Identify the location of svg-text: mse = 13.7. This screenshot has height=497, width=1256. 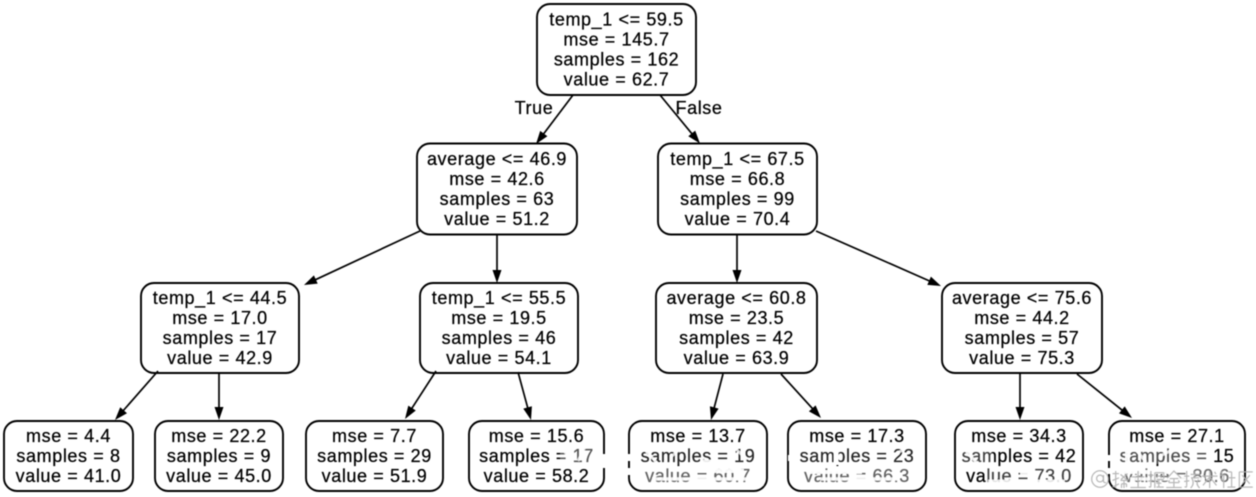
(698, 436).